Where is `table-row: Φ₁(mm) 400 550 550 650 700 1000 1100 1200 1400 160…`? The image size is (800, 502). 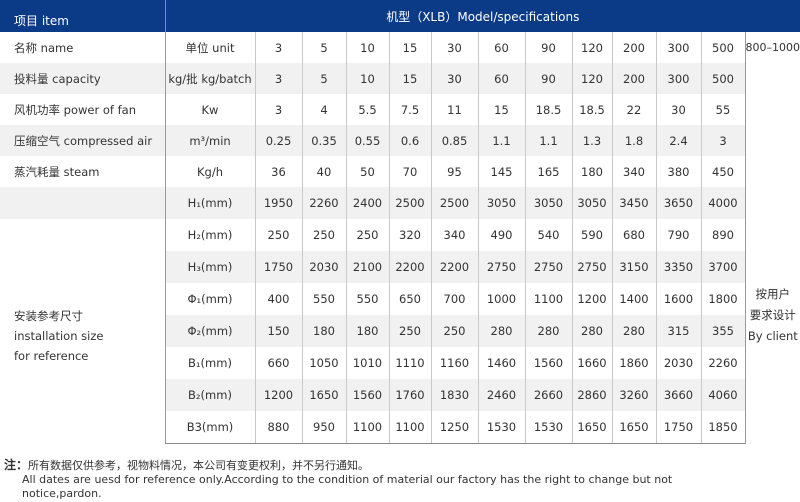 table-row: Φ₁(mm) 400 550 550 650 700 1000 1100 1200 1400 160… is located at coordinates (400, 299).